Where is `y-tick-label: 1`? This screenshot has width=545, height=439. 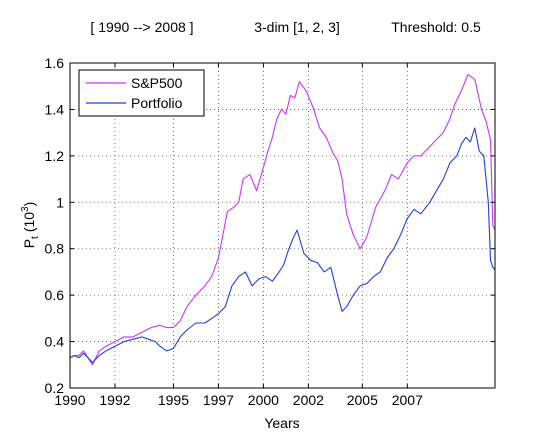 y-tick-label: 1 is located at coordinates (60, 202).